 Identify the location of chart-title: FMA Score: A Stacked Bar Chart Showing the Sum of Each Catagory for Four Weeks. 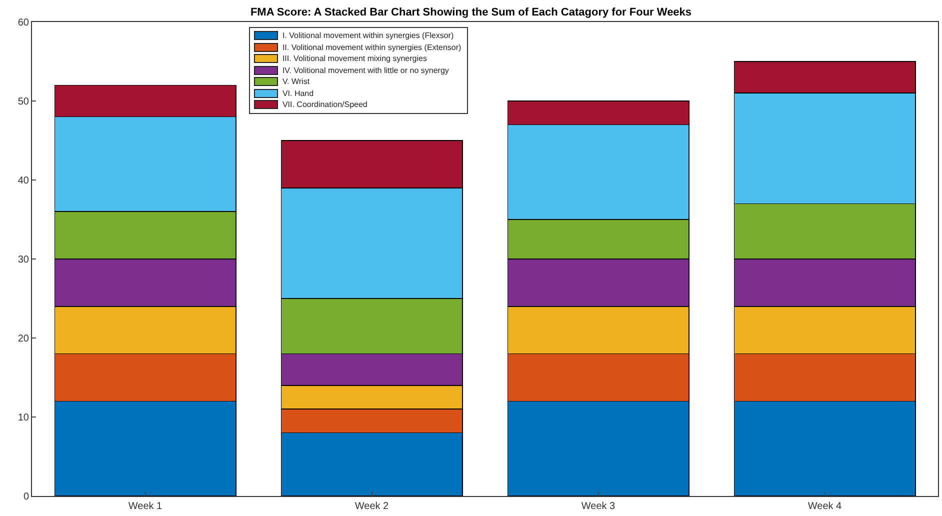
(471, 12).